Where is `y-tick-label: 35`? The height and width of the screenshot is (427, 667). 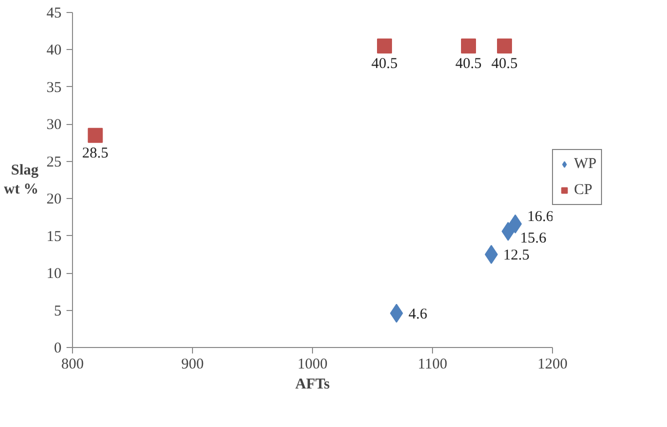
y-tick-label: 35 is located at coordinates (54, 88).